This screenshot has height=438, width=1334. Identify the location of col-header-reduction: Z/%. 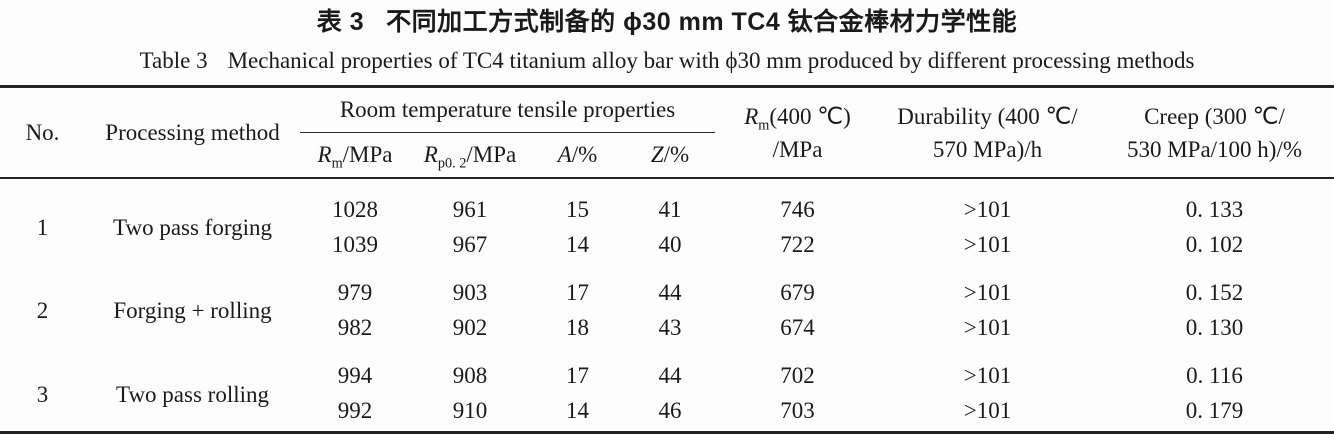
(670, 156).